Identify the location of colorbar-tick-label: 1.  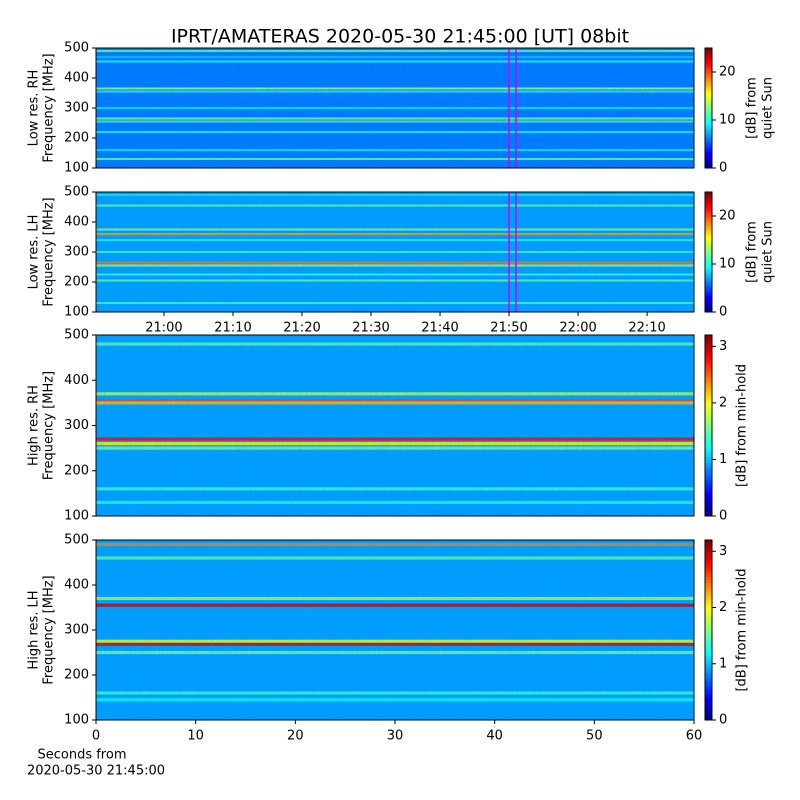
(723, 663).